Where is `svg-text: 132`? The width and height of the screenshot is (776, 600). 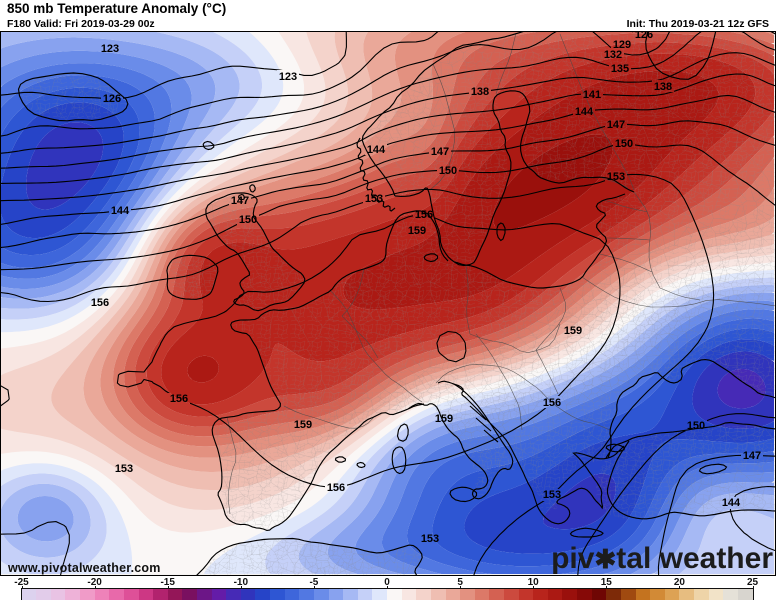 svg-text: 132 is located at coordinates (613, 55).